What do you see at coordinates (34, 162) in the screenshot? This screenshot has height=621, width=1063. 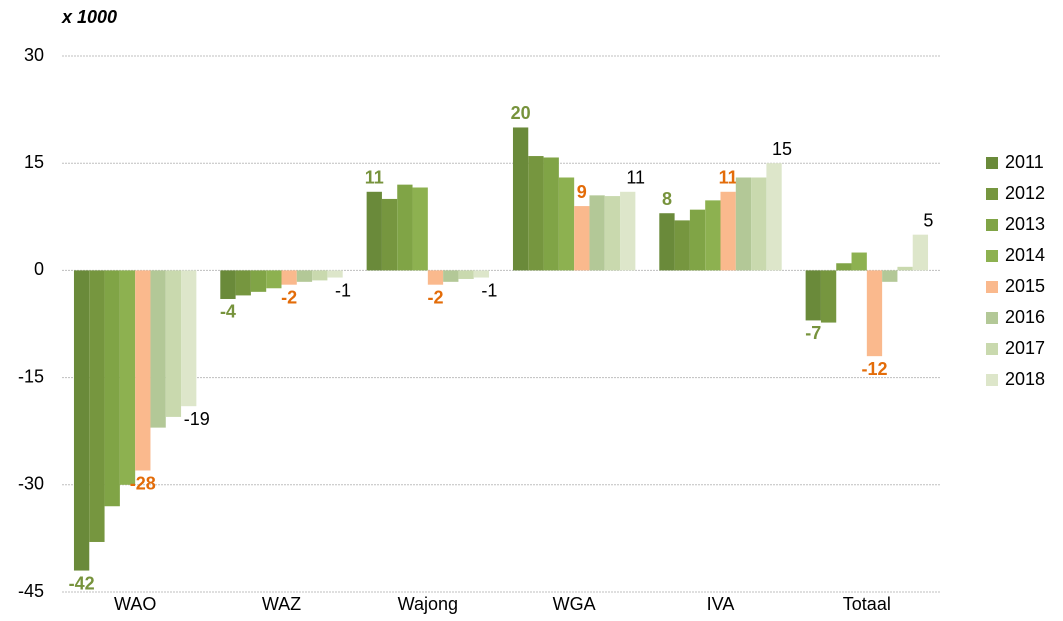 I see `y-tick-label: 15` at bounding box center [34, 162].